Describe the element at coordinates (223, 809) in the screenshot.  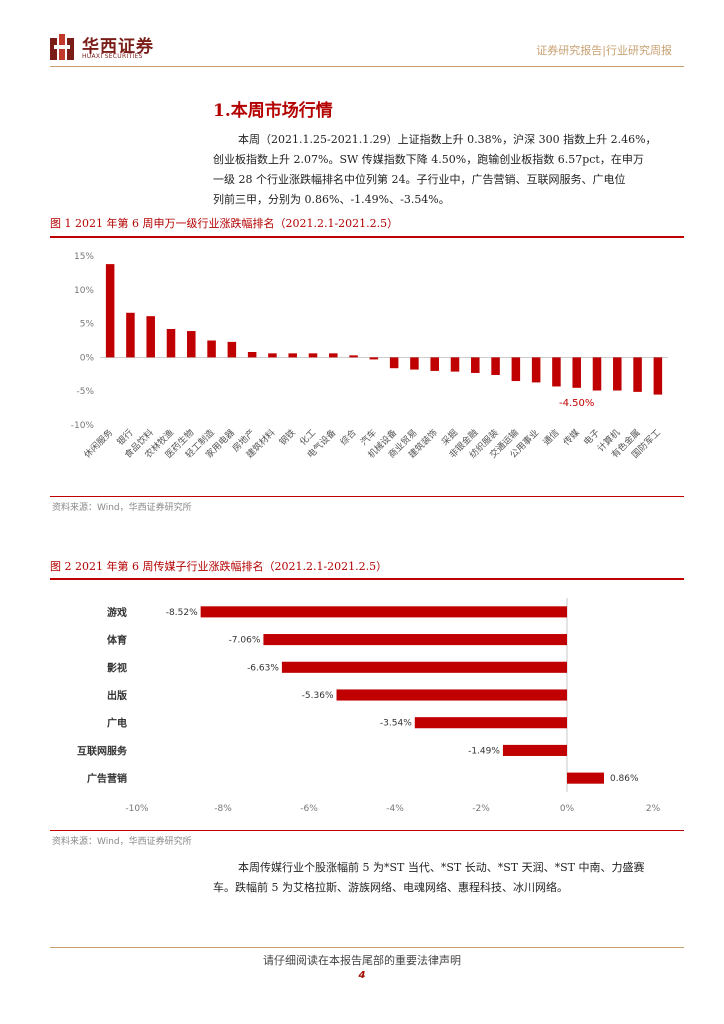
I see `x-tick-label: -8%` at that location.